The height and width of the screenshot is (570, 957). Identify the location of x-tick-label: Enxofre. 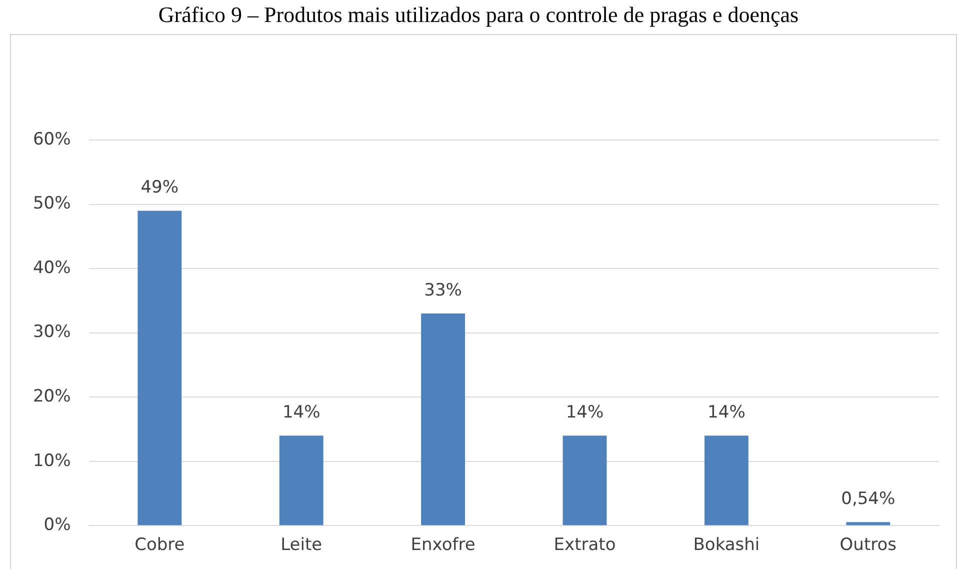
(443, 545).